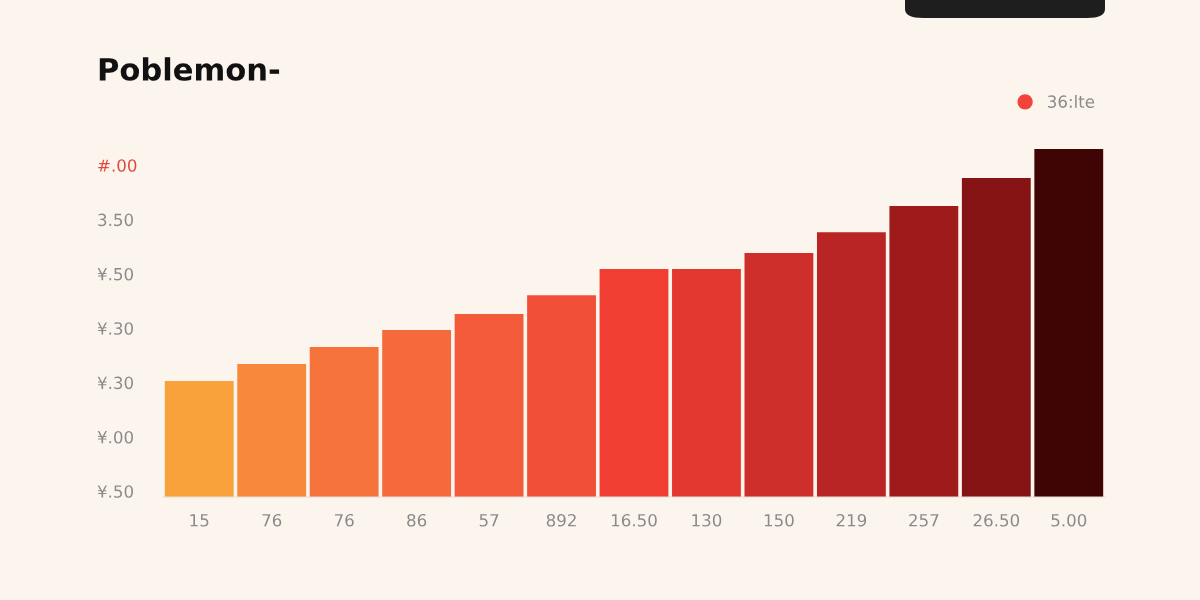 The width and height of the screenshot is (1200, 600). What do you see at coordinates (189, 69) in the screenshot?
I see `chart-title: Poblemon-` at bounding box center [189, 69].